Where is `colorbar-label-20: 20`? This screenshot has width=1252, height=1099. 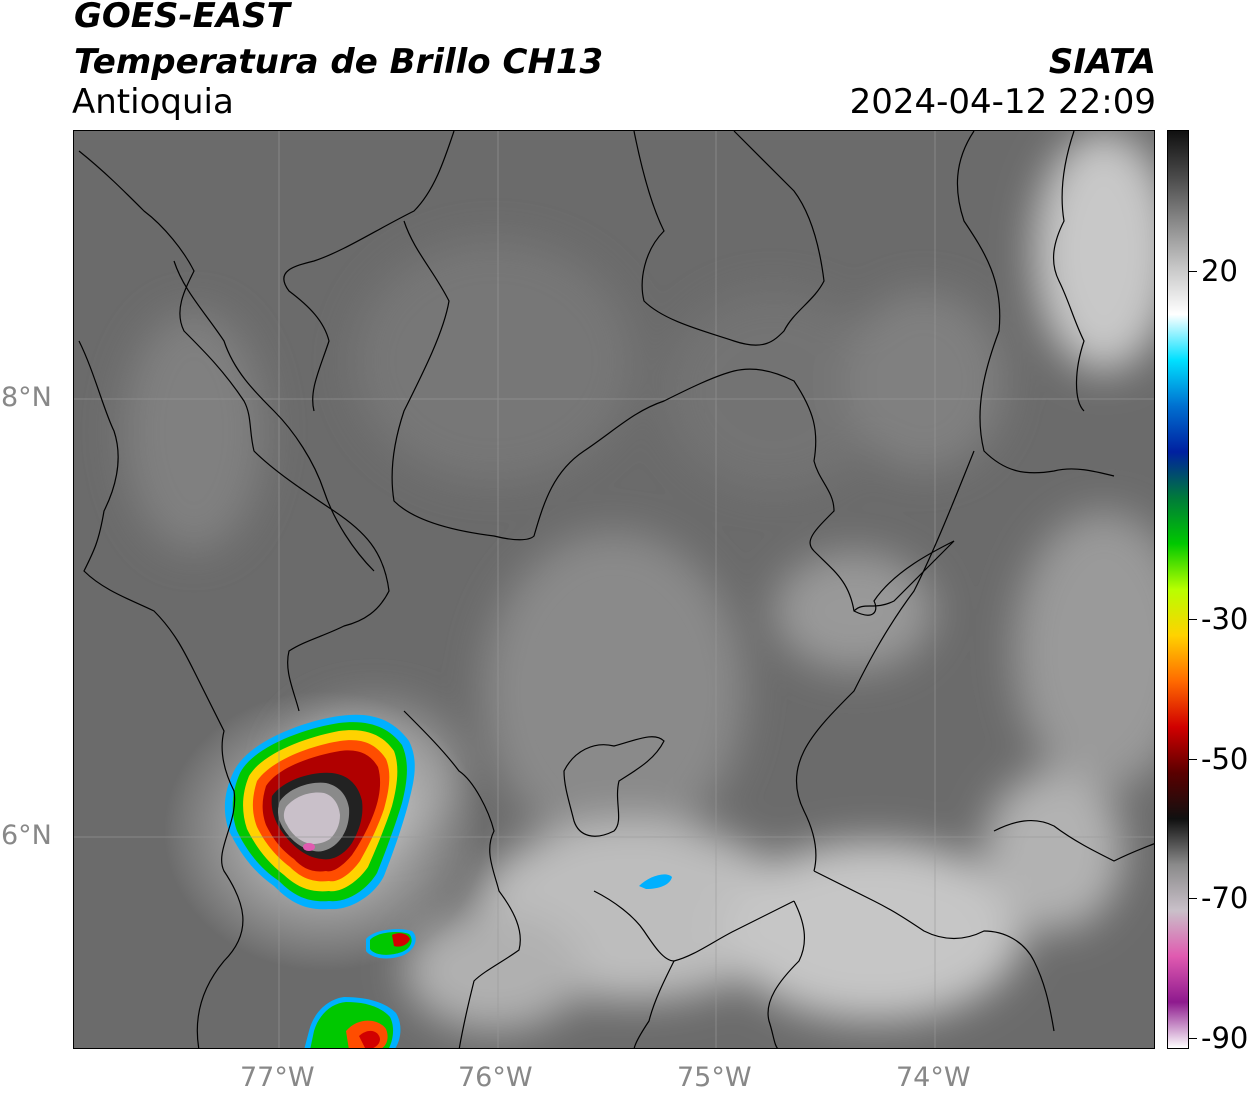 colorbar-label-20: 20 is located at coordinates (1219, 271).